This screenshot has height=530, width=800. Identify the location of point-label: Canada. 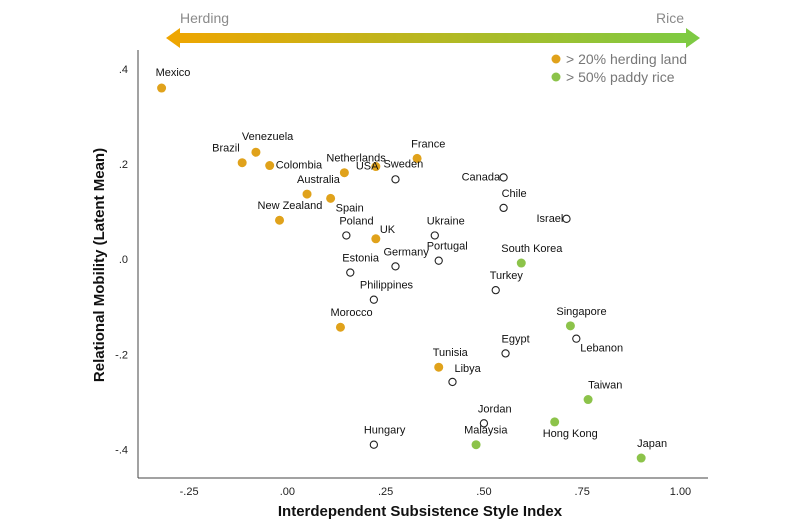
(481, 177).